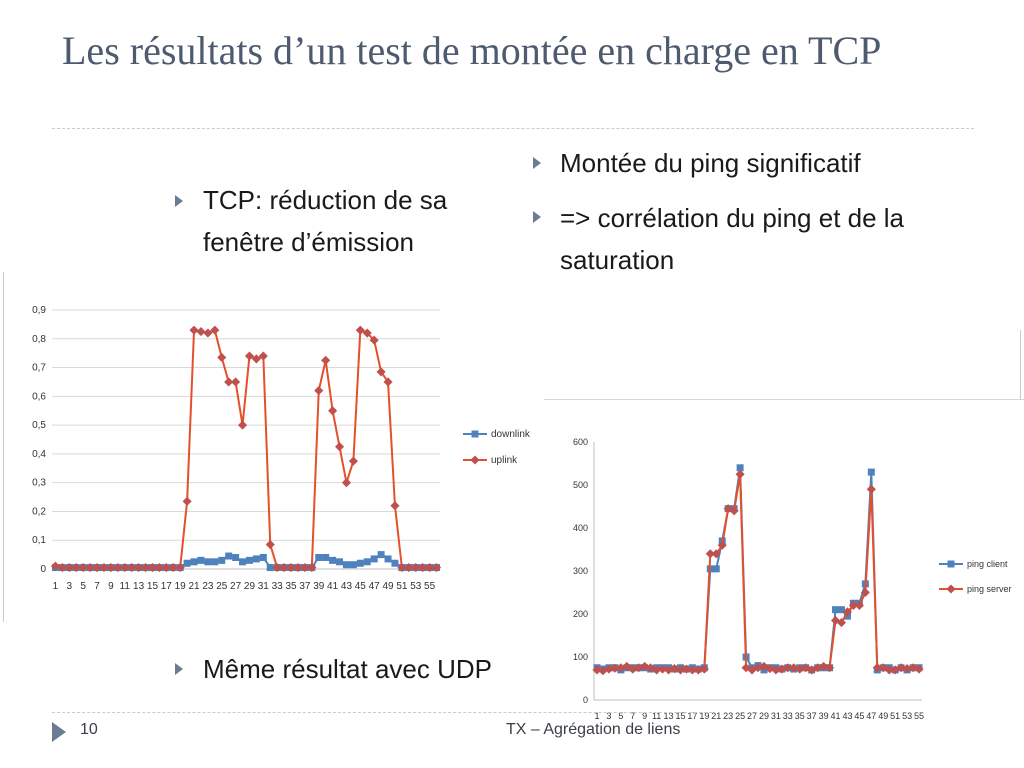  Describe the element at coordinates (758, 573) in the screenshot. I see `series-line-ping-server` at that location.